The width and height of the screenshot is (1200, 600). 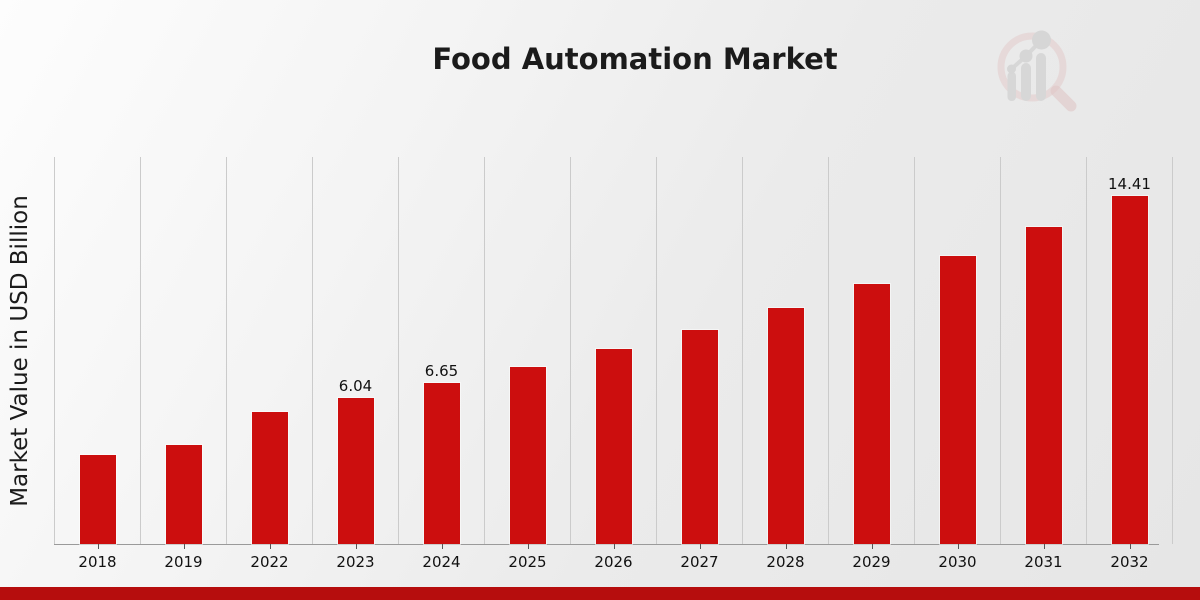 I want to click on chart-column-2019: 2019, so click(x=183, y=364).